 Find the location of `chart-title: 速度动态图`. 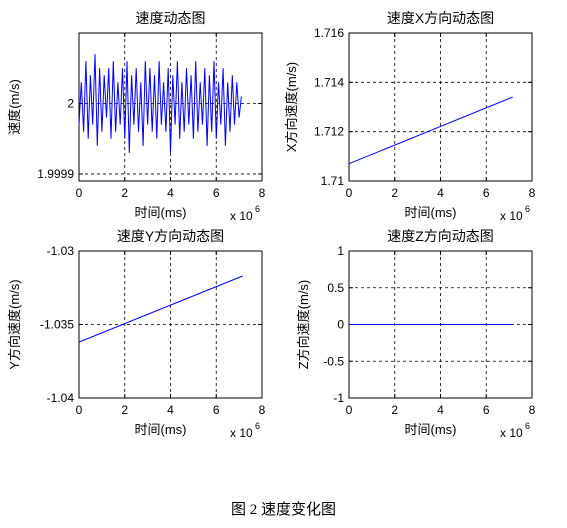

chart-title: 速度动态图 is located at coordinates (171, 18).